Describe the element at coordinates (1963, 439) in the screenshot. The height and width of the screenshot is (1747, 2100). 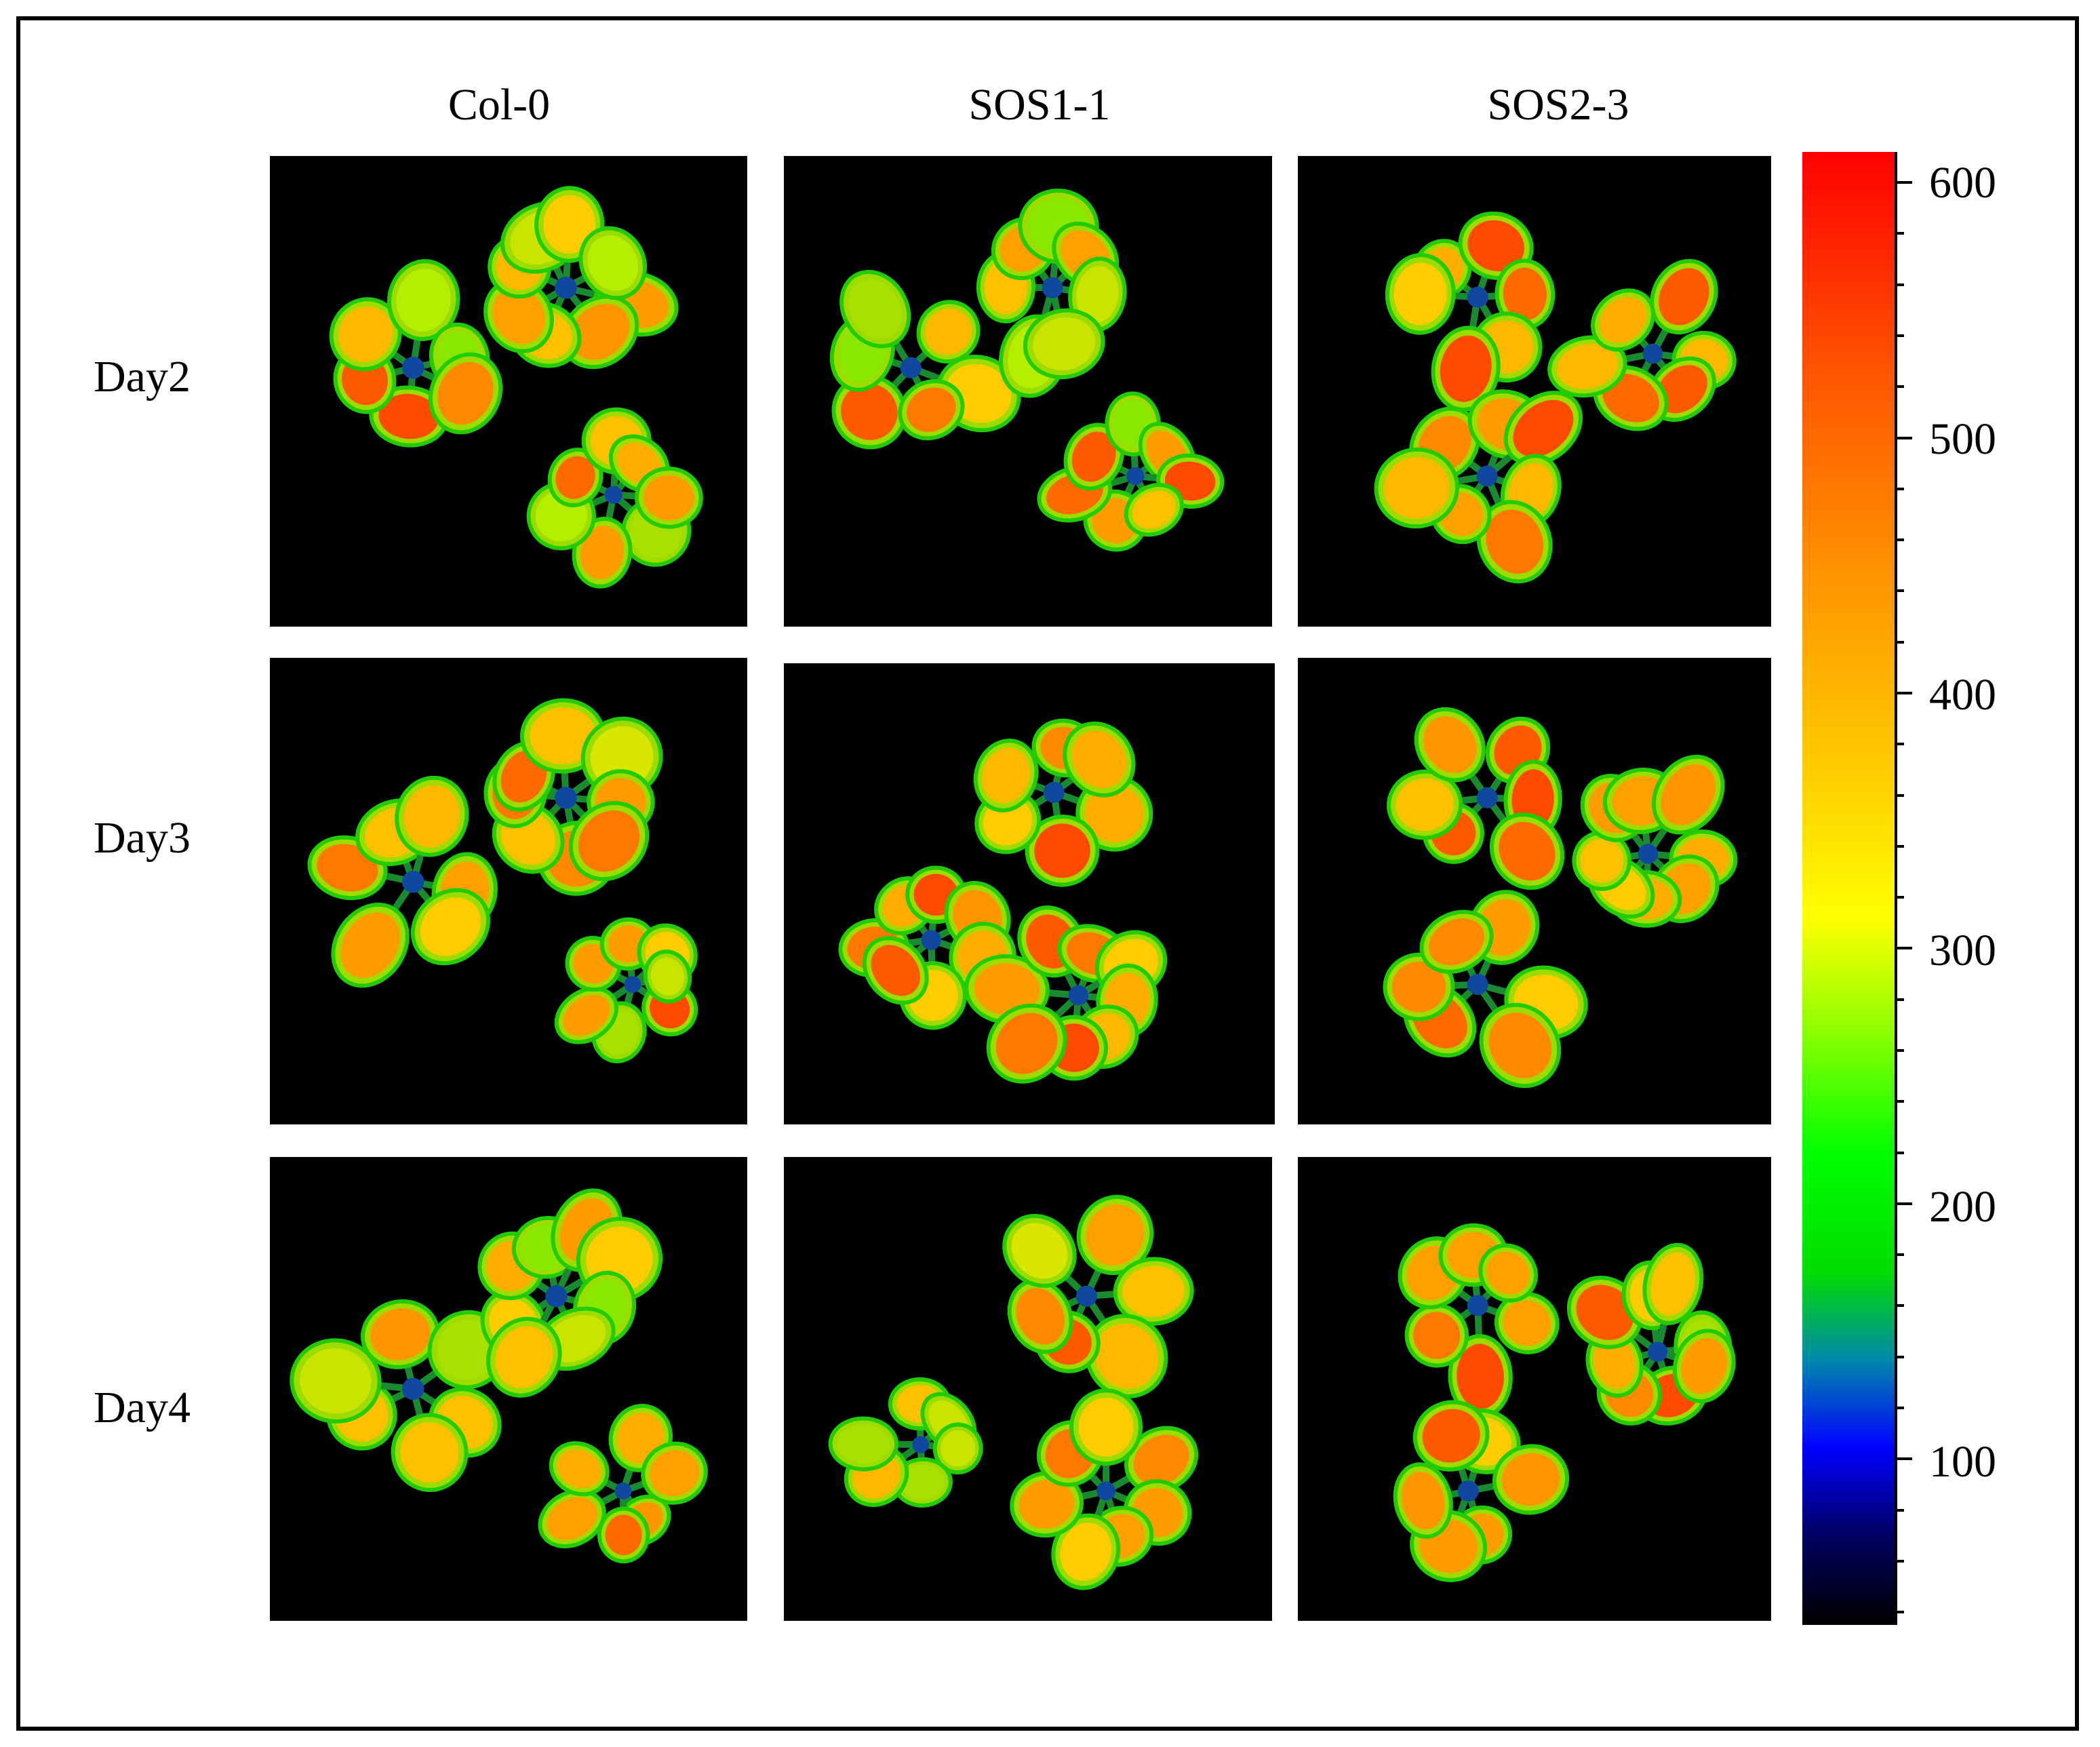
I see `colorbar-tick-label-500: 500` at that location.